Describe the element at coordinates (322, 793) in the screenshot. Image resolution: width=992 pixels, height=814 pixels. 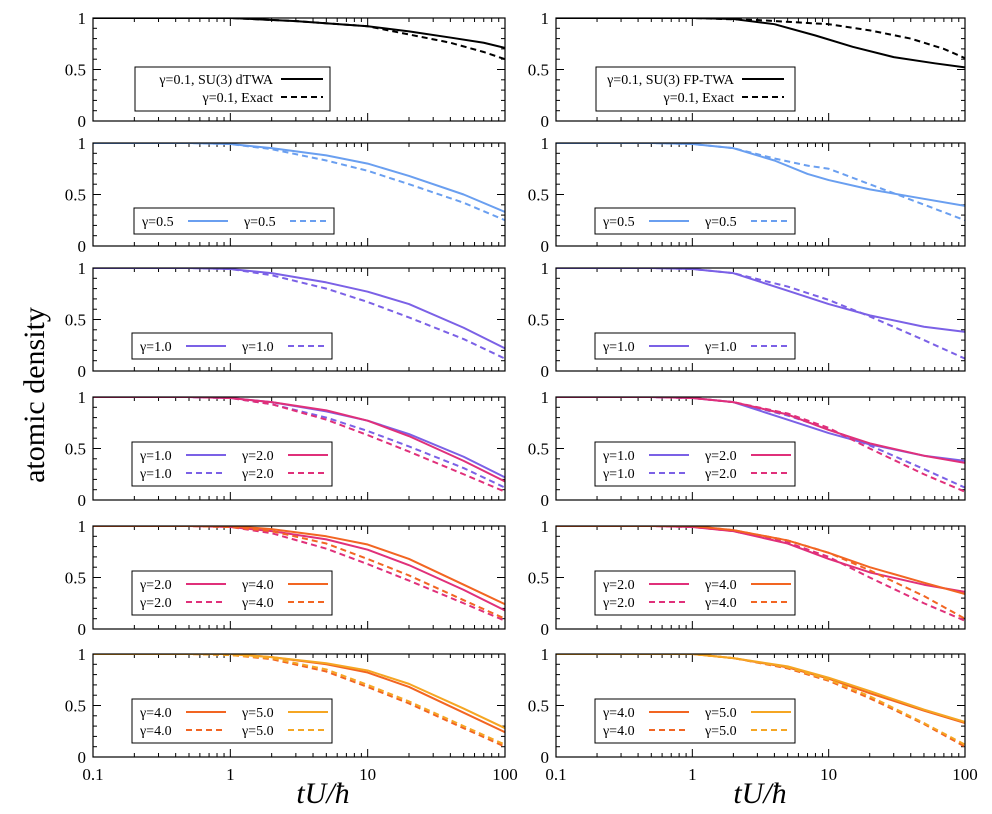
I see `x-axis-title-left: tU/ħ` at that location.